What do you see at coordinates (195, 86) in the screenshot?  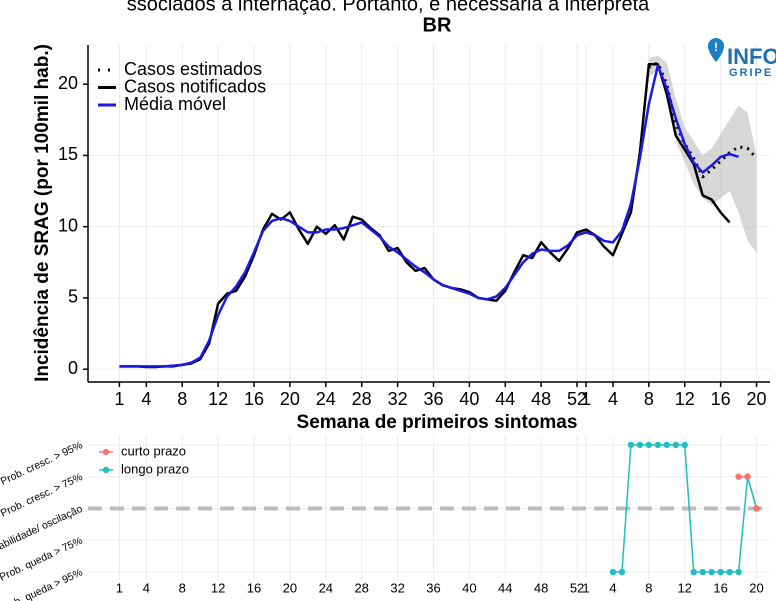 I see `legend-label: Casos notificados` at bounding box center [195, 86].